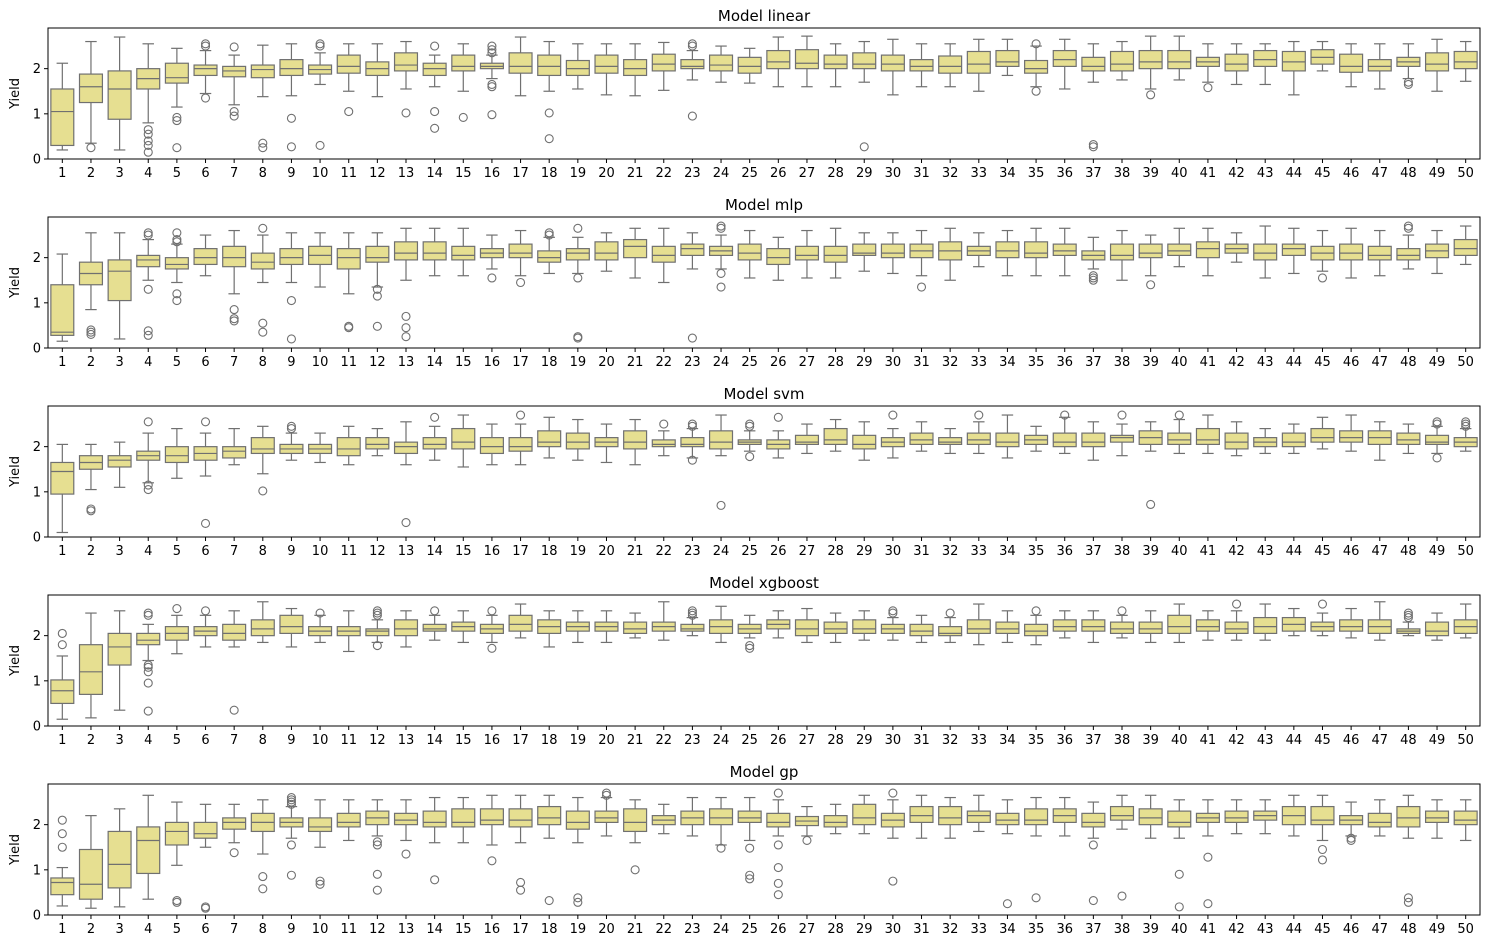 This screenshot has width=1489, height=949. What do you see at coordinates (434, 173) in the screenshot?
I see `x-tick-label: 14` at bounding box center [434, 173].